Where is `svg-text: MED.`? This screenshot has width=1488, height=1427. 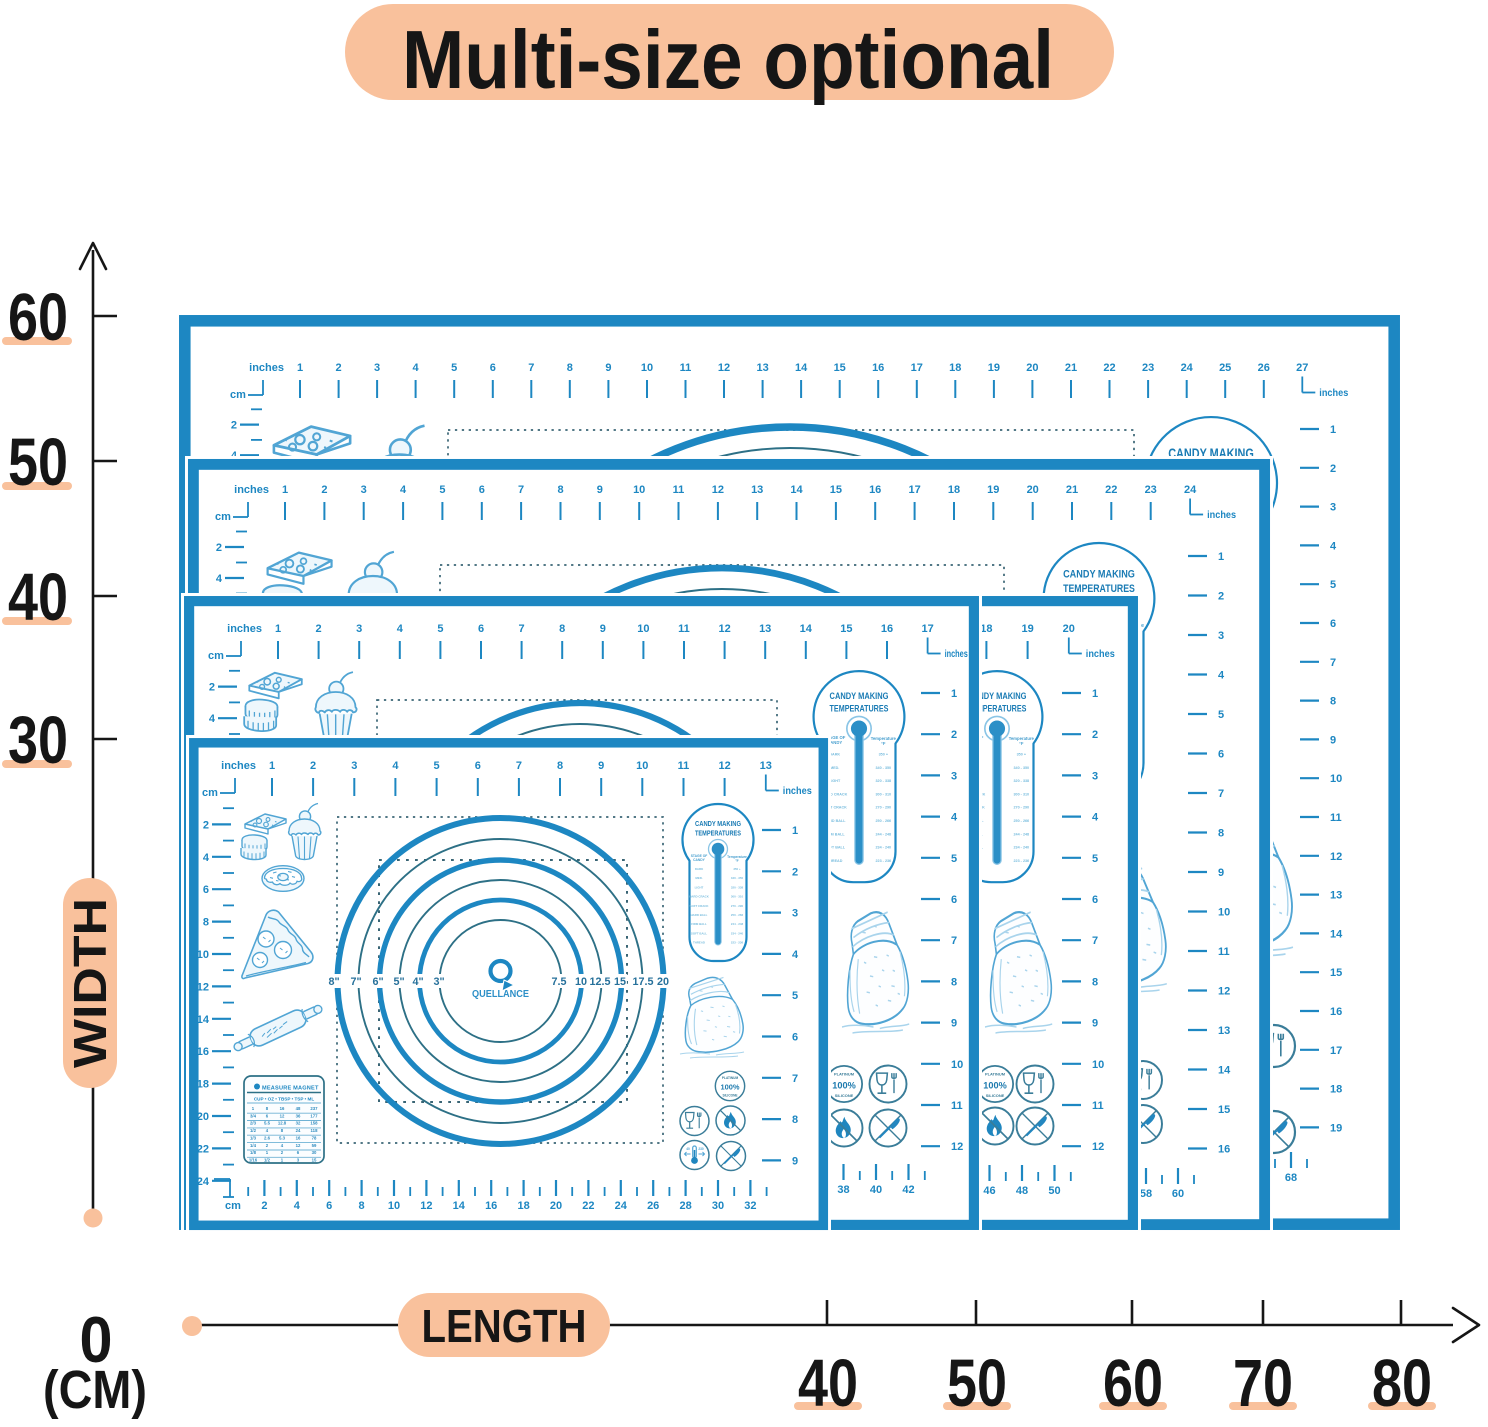
svg-text: MED. is located at coordinates (698, 878).